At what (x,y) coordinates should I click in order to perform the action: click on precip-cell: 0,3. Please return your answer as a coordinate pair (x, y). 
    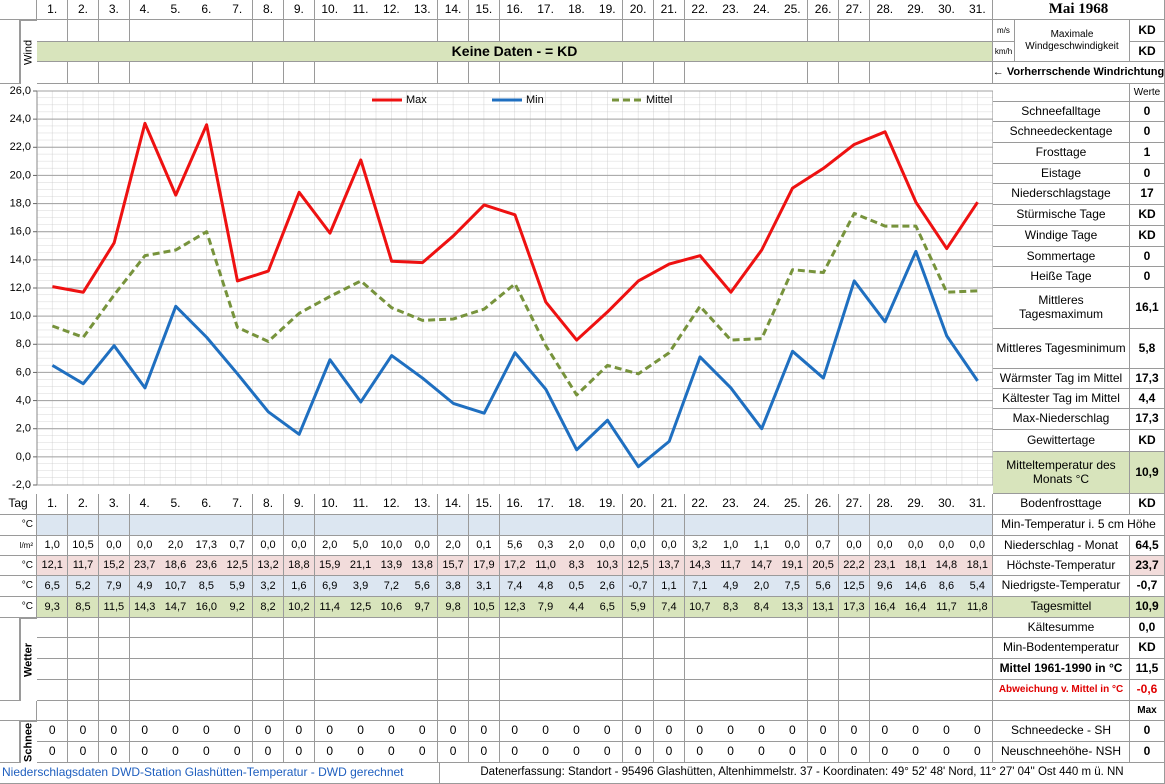
    Looking at the image, I should click on (546, 546).